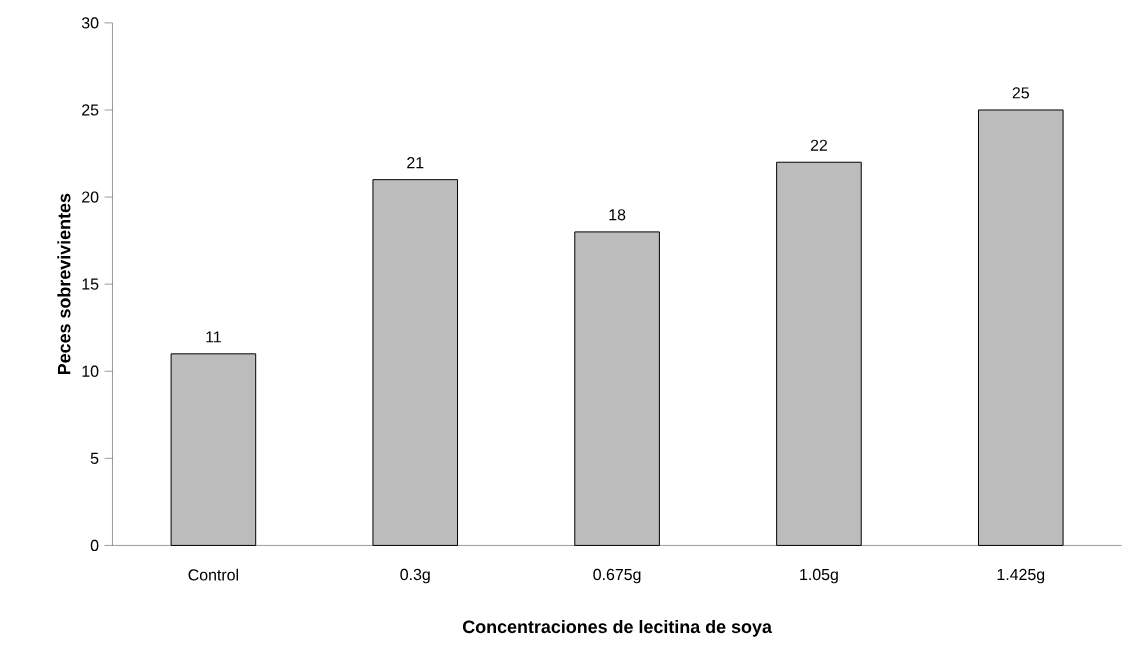 The image size is (1127, 655). Describe the element at coordinates (415, 163) in the screenshot. I see `data-label: 21` at that location.